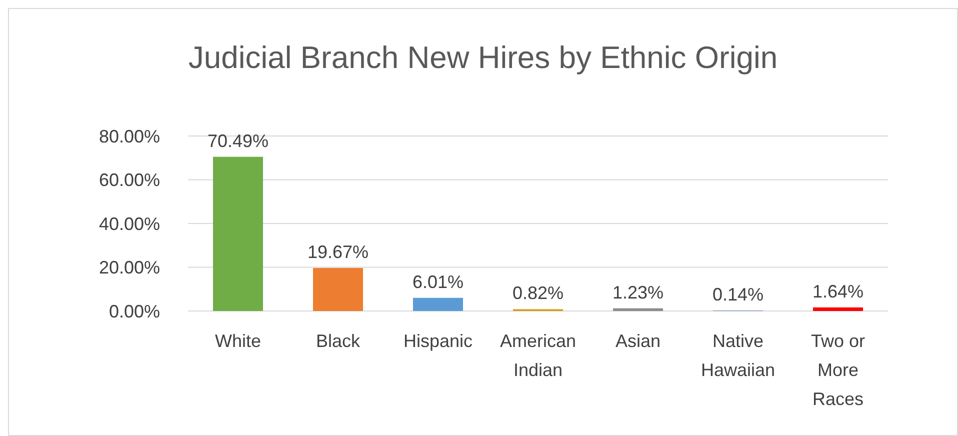  Describe the element at coordinates (339, 341) in the screenshot. I see `x-tick-label: Black` at that location.